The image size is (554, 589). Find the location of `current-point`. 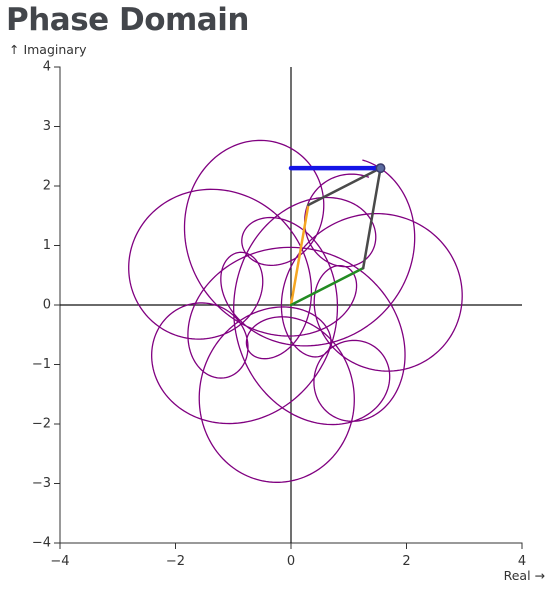

current-point is located at coordinates (380, 168).